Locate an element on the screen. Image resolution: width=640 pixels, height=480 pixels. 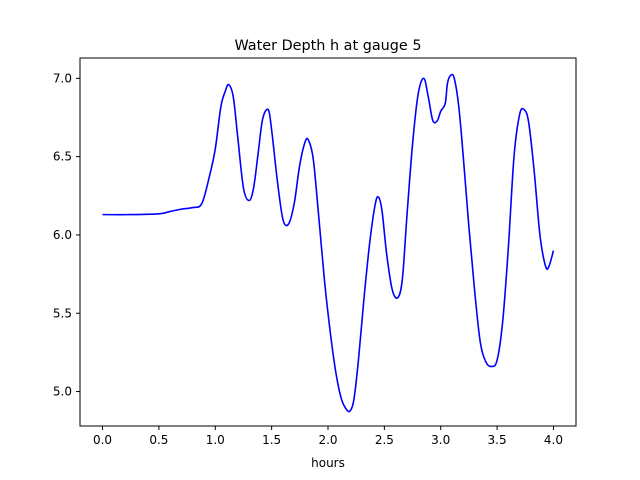
y-tick-label: 5.5 is located at coordinates (62, 313).